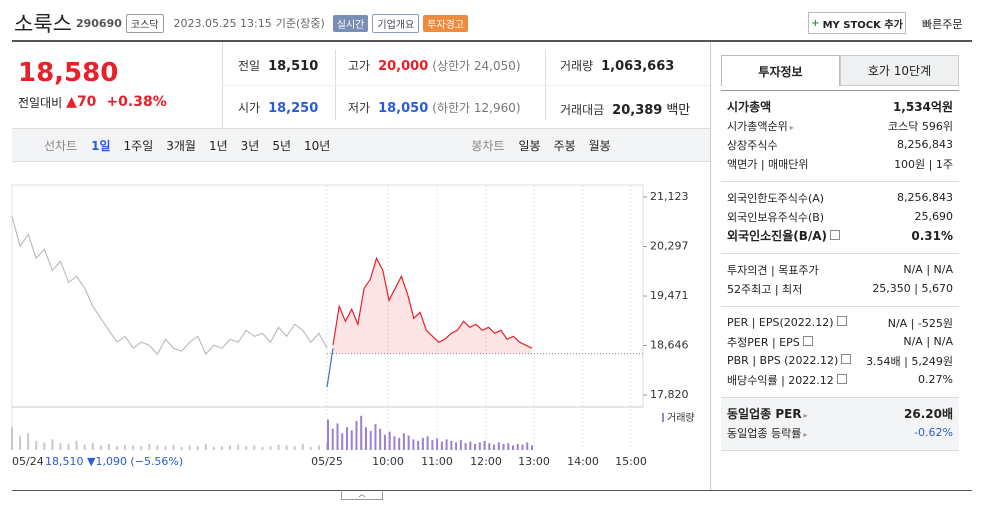  Describe the element at coordinates (783, 360) in the screenshot. I see `info-label: PBR | BPS (2022.12)` at that location.